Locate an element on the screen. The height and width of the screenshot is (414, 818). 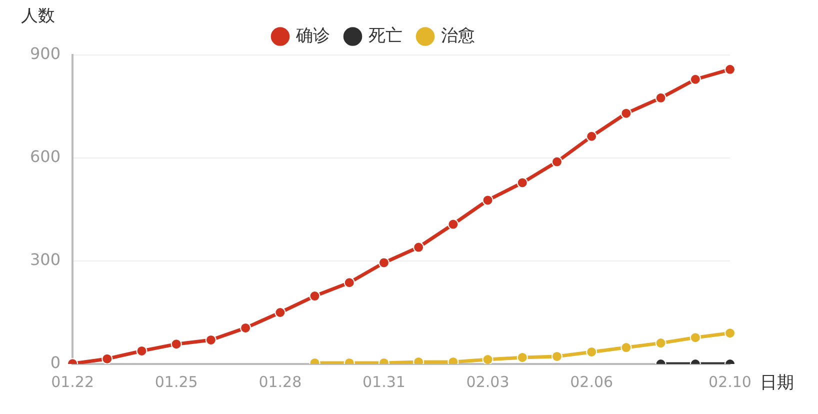
x-tick-label: 02.06 is located at coordinates (592, 381).